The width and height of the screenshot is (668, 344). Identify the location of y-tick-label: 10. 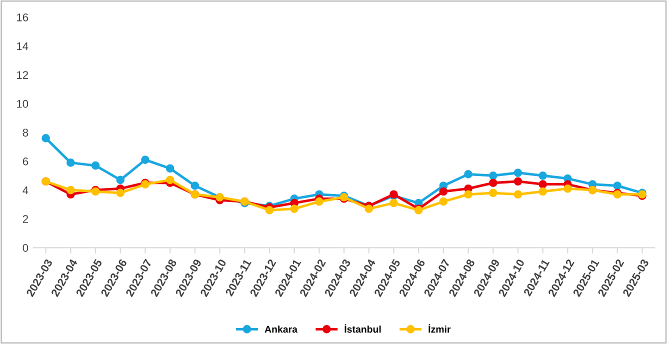
(22, 104).